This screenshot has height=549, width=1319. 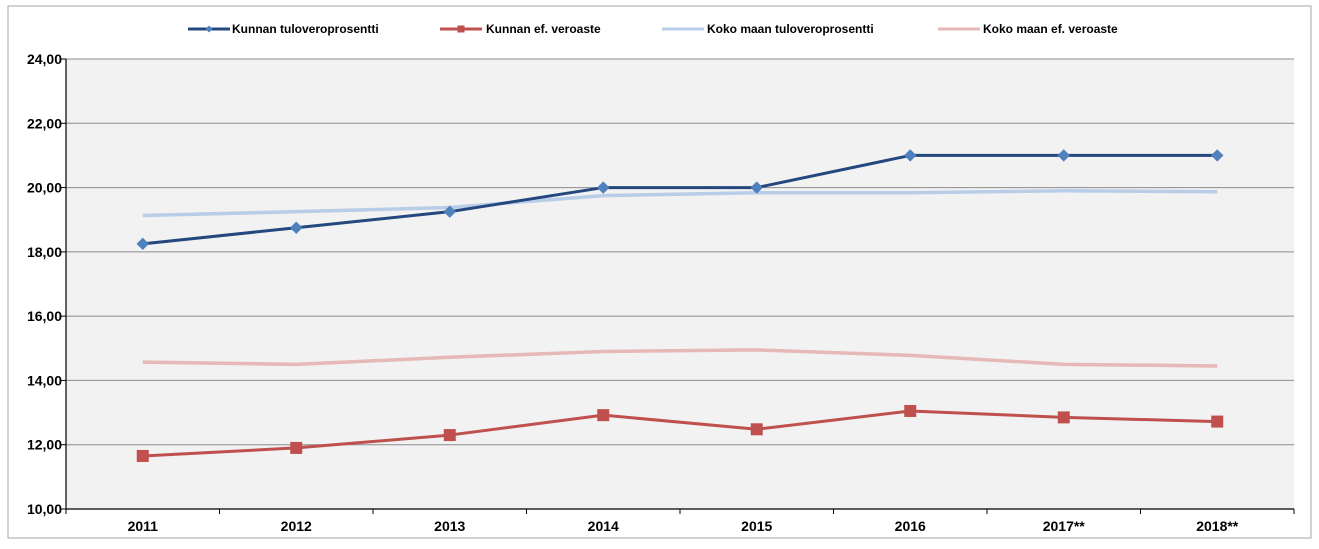 I want to click on legend-marker-diamond, so click(x=209, y=29).